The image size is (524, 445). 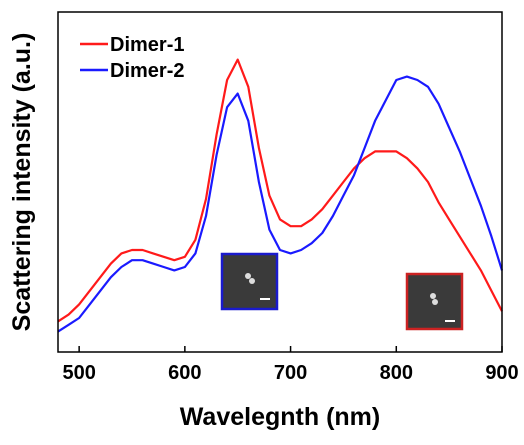 I want to click on x-tick-label: 800, so click(x=396, y=373).